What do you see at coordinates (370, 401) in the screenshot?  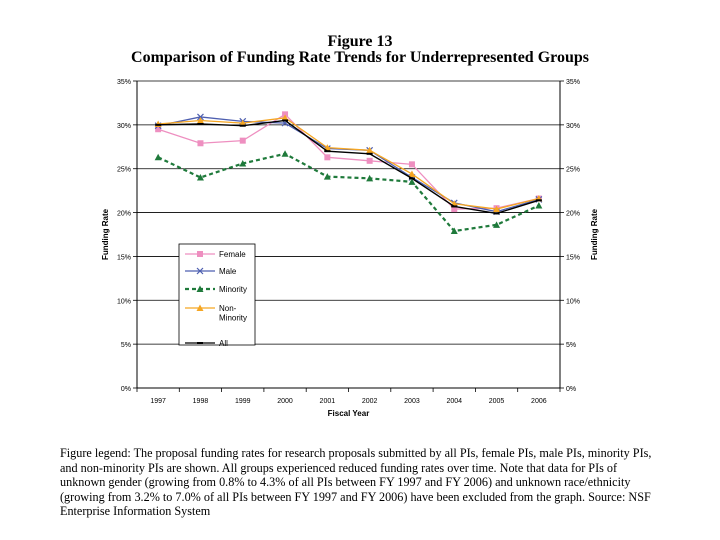 I see `x-tick-label: 2002` at bounding box center [370, 401].